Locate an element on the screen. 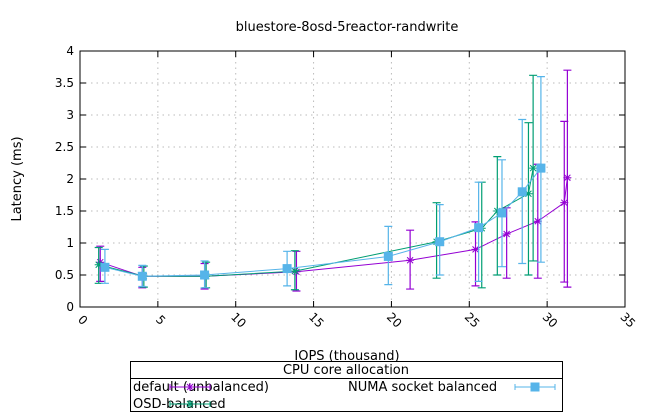 The height and width of the screenshot is (420, 650). y-tick-label: 4 is located at coordinates (70, 51).